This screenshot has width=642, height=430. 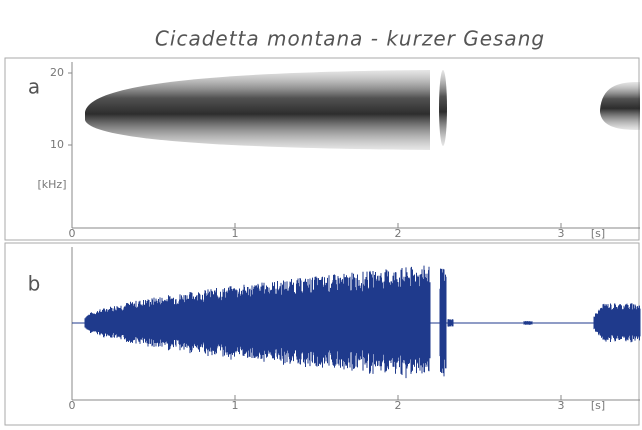 What do you see at coordinates (34, 284) in the screenshot?
I see `panel-label: b` at bounding box center [34, 284].